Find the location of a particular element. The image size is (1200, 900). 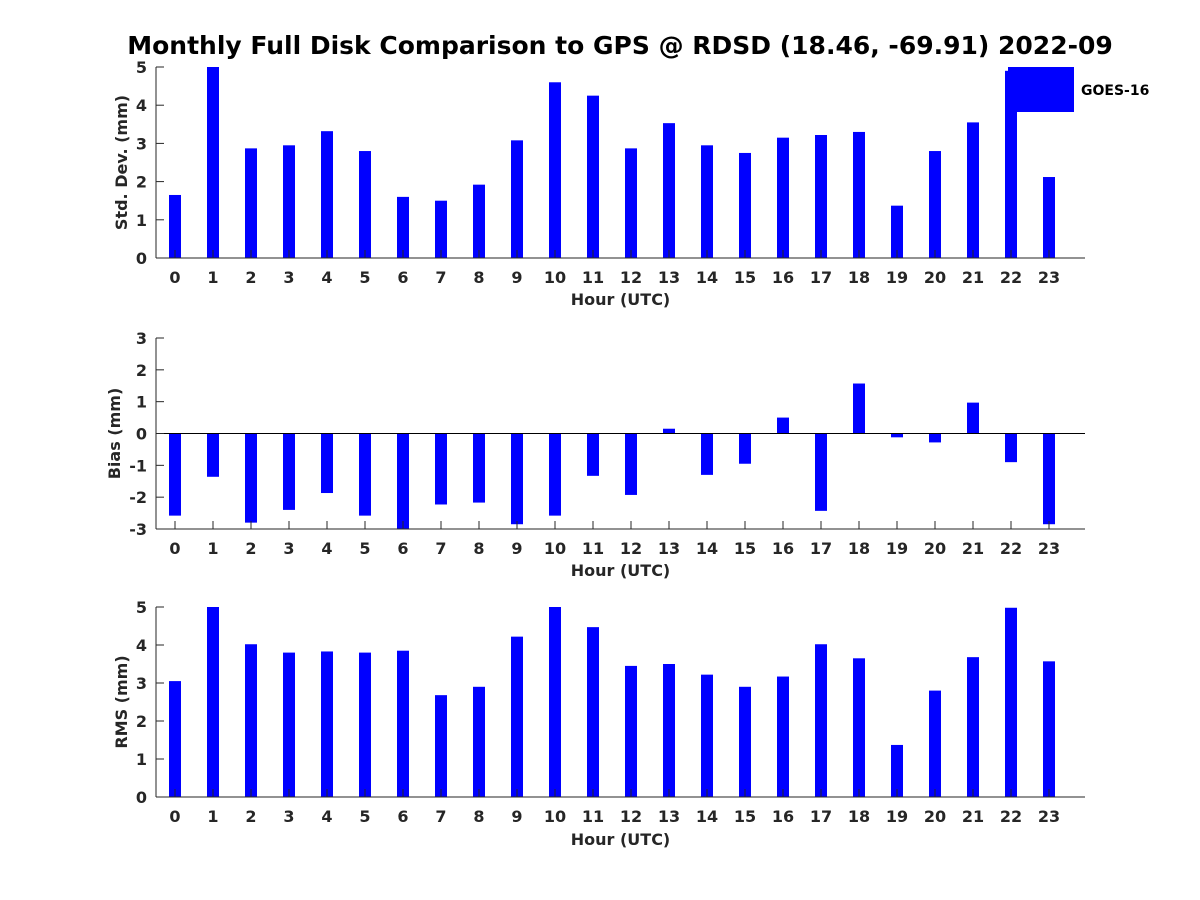

y-axis-label: RMS (mm) is located at coordinates (121, 701).